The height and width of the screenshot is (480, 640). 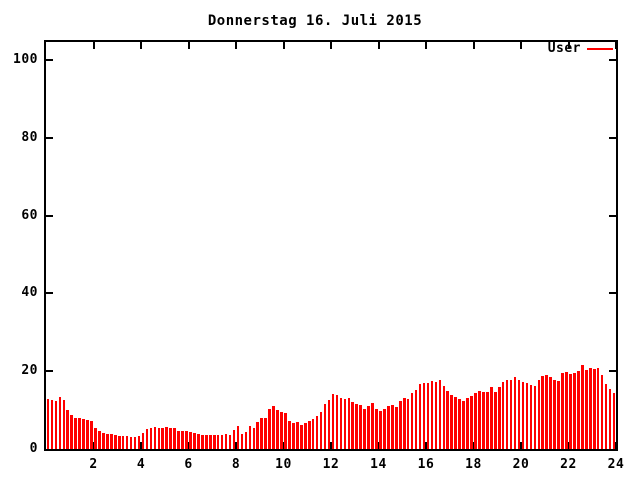 What do you see at coordinates (473, 464) in the screenshot?
I see `x-tick-label: 18` at bounding box center [473, 464].